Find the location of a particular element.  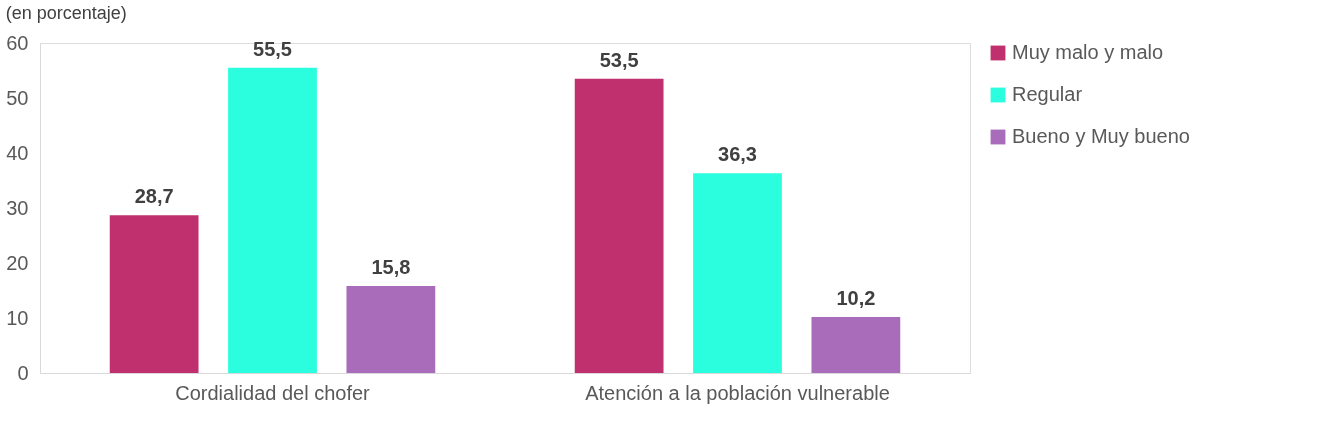

chart-title: (en porcentaje) is located at coordinates (66, 13).